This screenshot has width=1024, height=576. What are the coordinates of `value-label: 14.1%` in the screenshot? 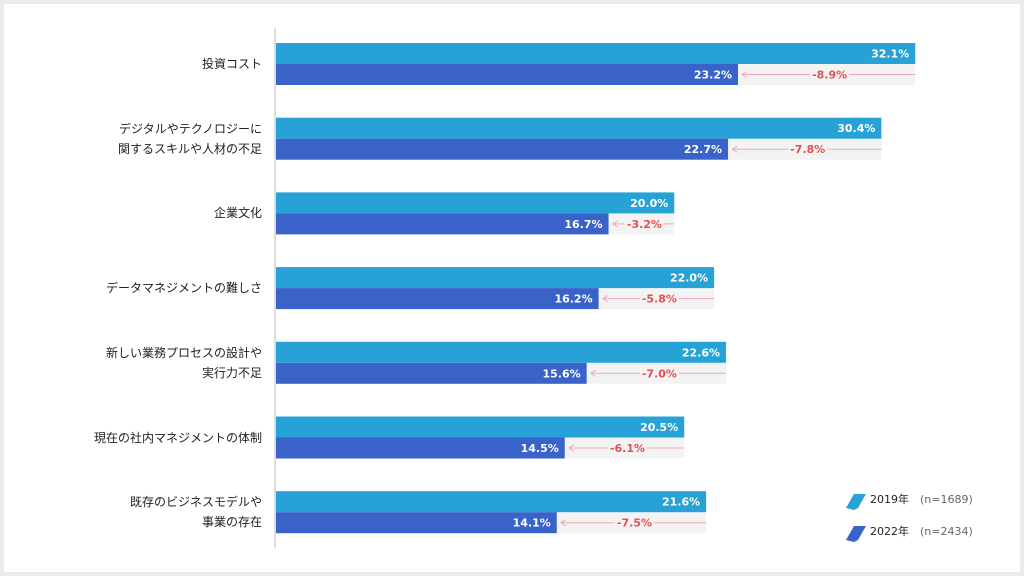 It's located at (532, 523).